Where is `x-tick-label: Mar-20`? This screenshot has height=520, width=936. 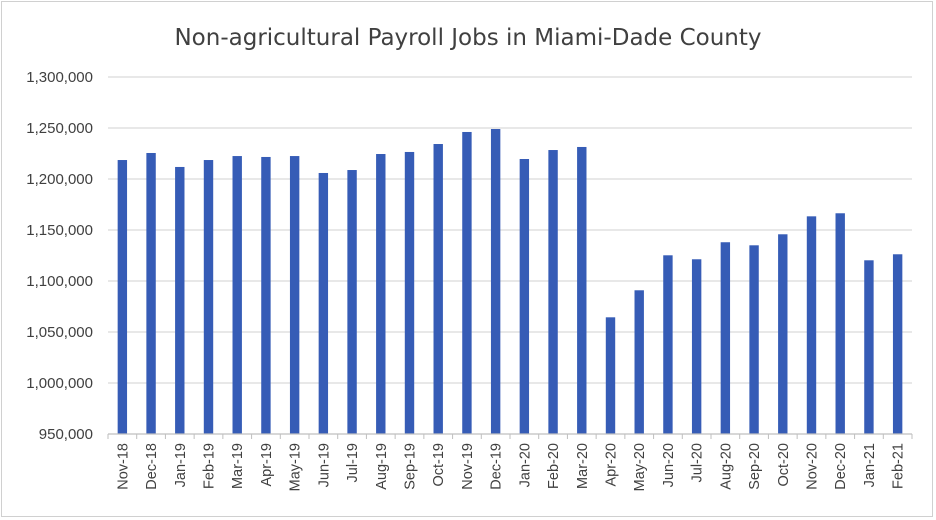 x-tick-label: Mar-20 is located at coordinates (583, 466).